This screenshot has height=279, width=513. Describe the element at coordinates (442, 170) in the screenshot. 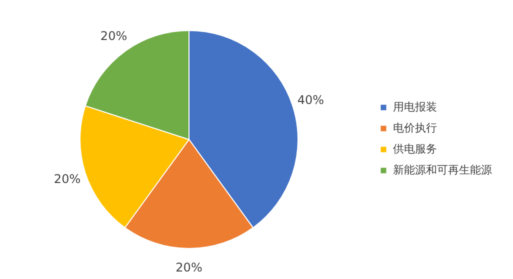

I see `legend-label: 新能源和可再生能源` at that location.